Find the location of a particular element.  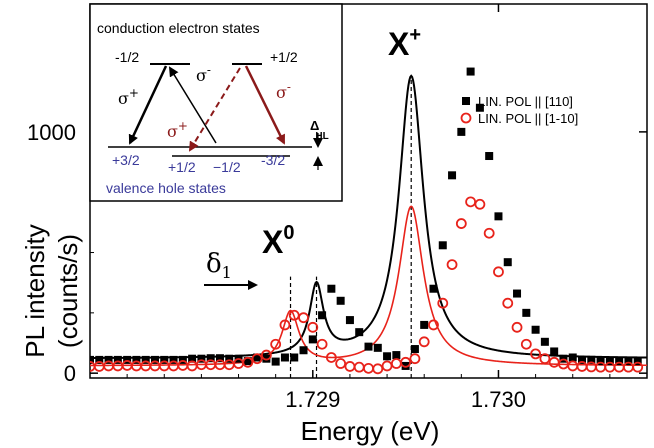

legend-marker-square is located at coordinates (466, 101).